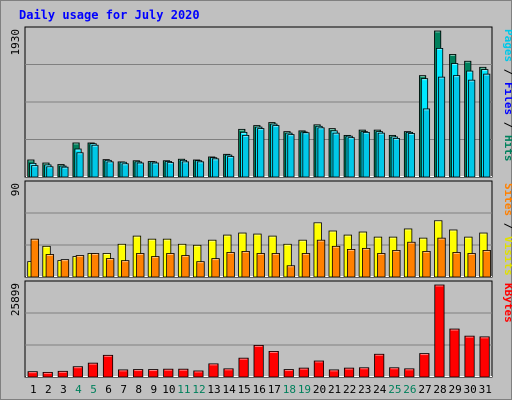 The width and height of the screenshot is (512, 401). I want to click on ymax-label-middle: 90, so click(15, 189).